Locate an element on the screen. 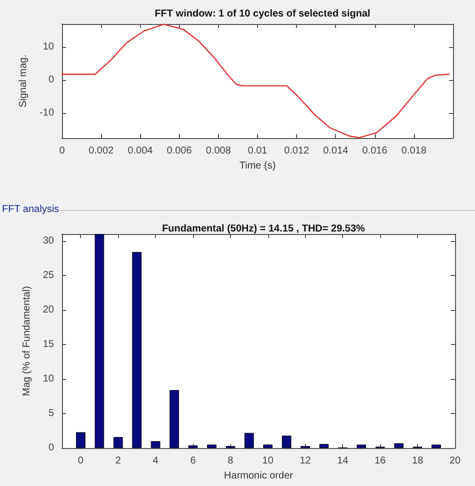  text: FFT analysis is located at coordinates (31, 209).